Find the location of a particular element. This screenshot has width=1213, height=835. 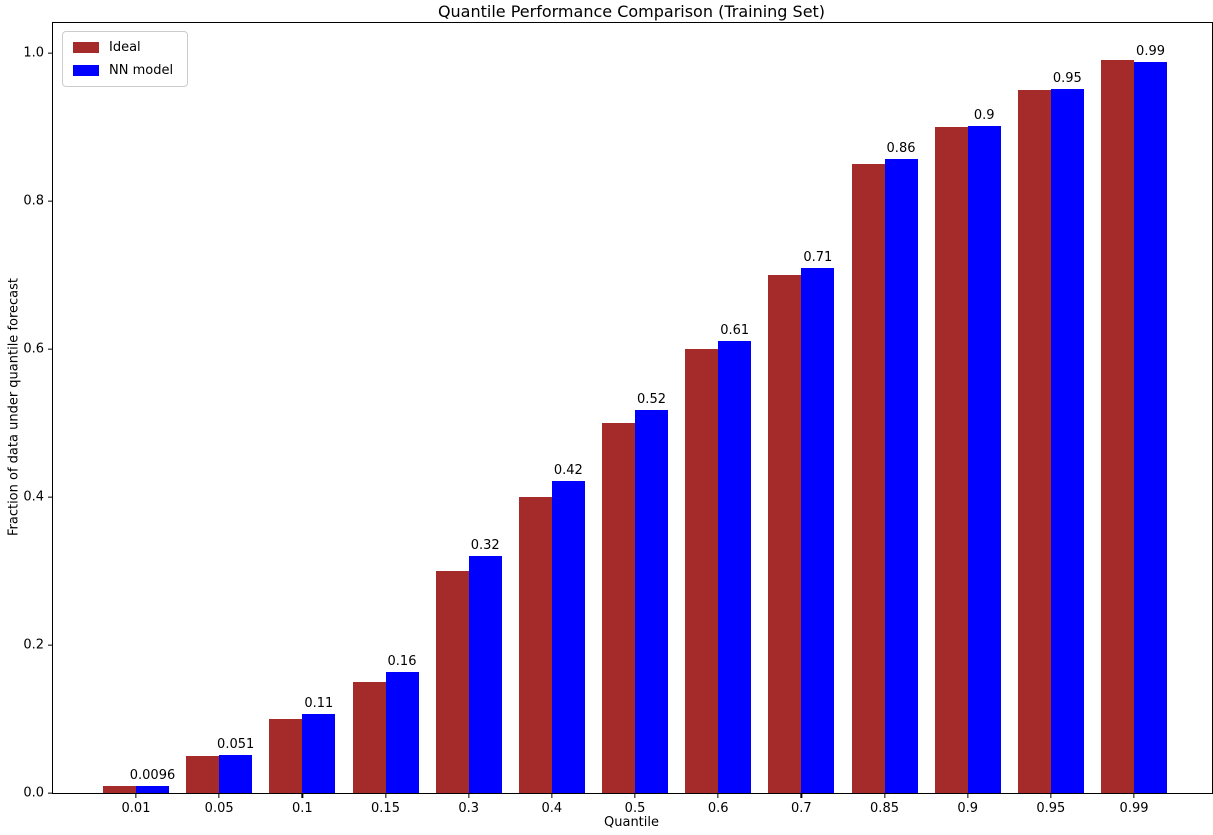

bar-value-label: 0.0096 is located at coordinates (152, 775).